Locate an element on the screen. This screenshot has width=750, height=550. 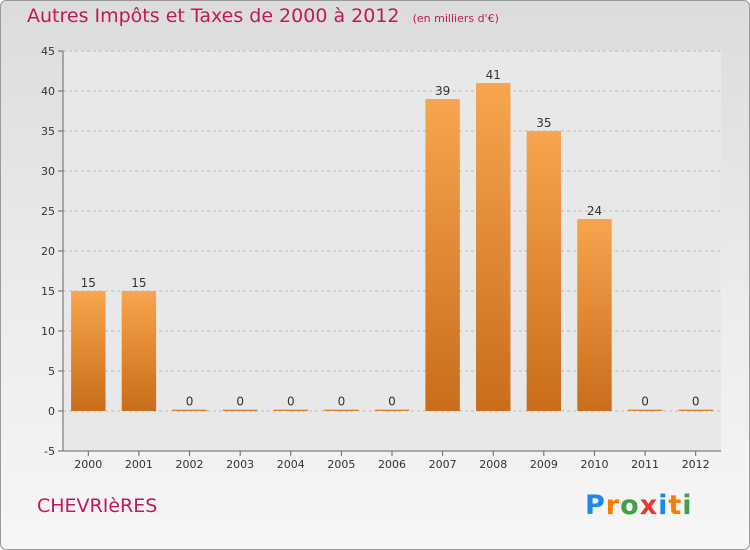
proxiti-logo: Proxiti is located at coordinates (639, 505).